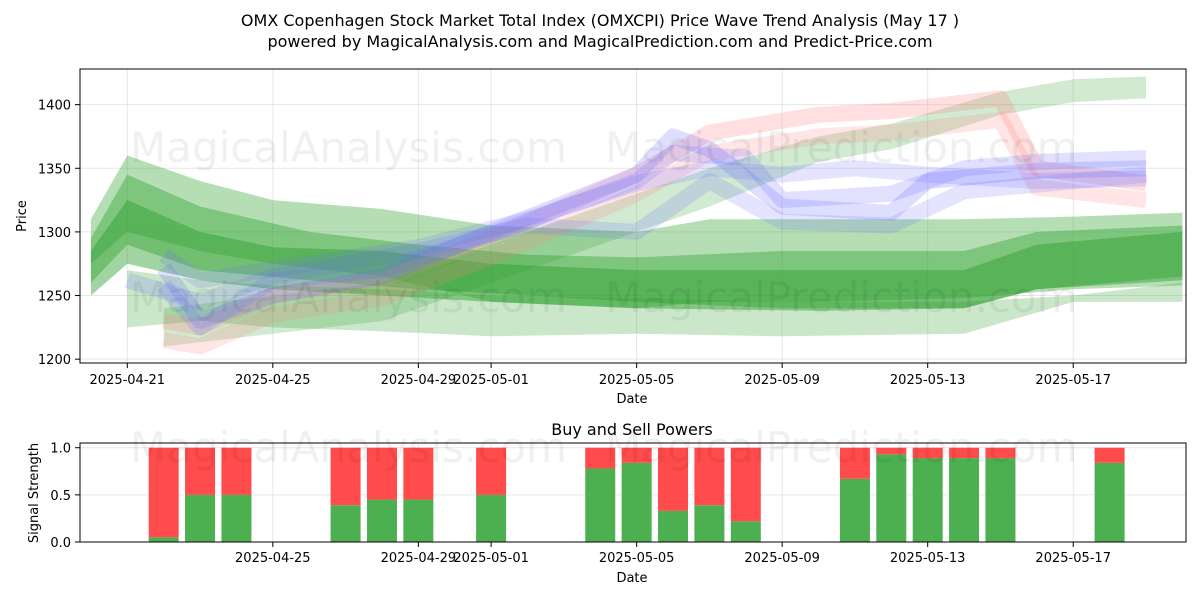  I want to click on watermark-right: MagicalPrediction.com, so click(841, 147).